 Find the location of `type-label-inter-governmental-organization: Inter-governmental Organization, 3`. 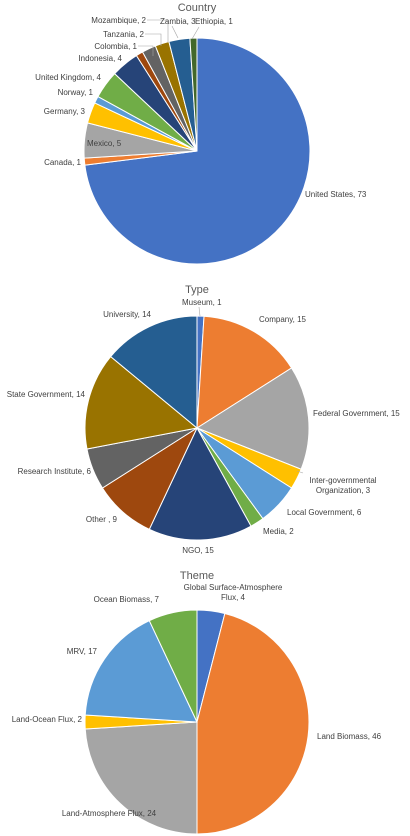

type-label-inter-governmental-organization: Inter-governmental Organization, 3 is located at coordinates (342, 485).